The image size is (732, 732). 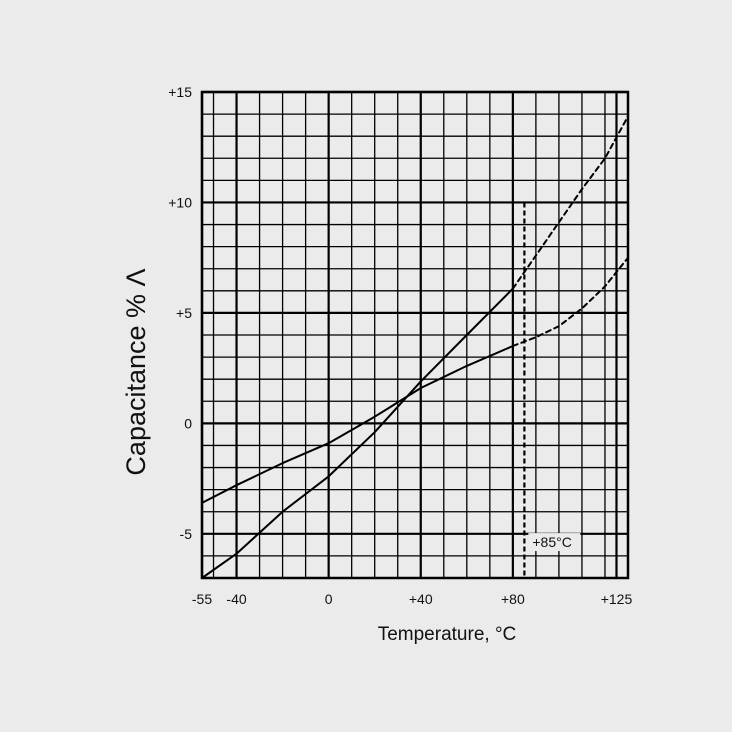 What do you see at coordinates (180, 92) in the screenshot?
I see `y-tick-label: +15` at bounding box center [180, 92].